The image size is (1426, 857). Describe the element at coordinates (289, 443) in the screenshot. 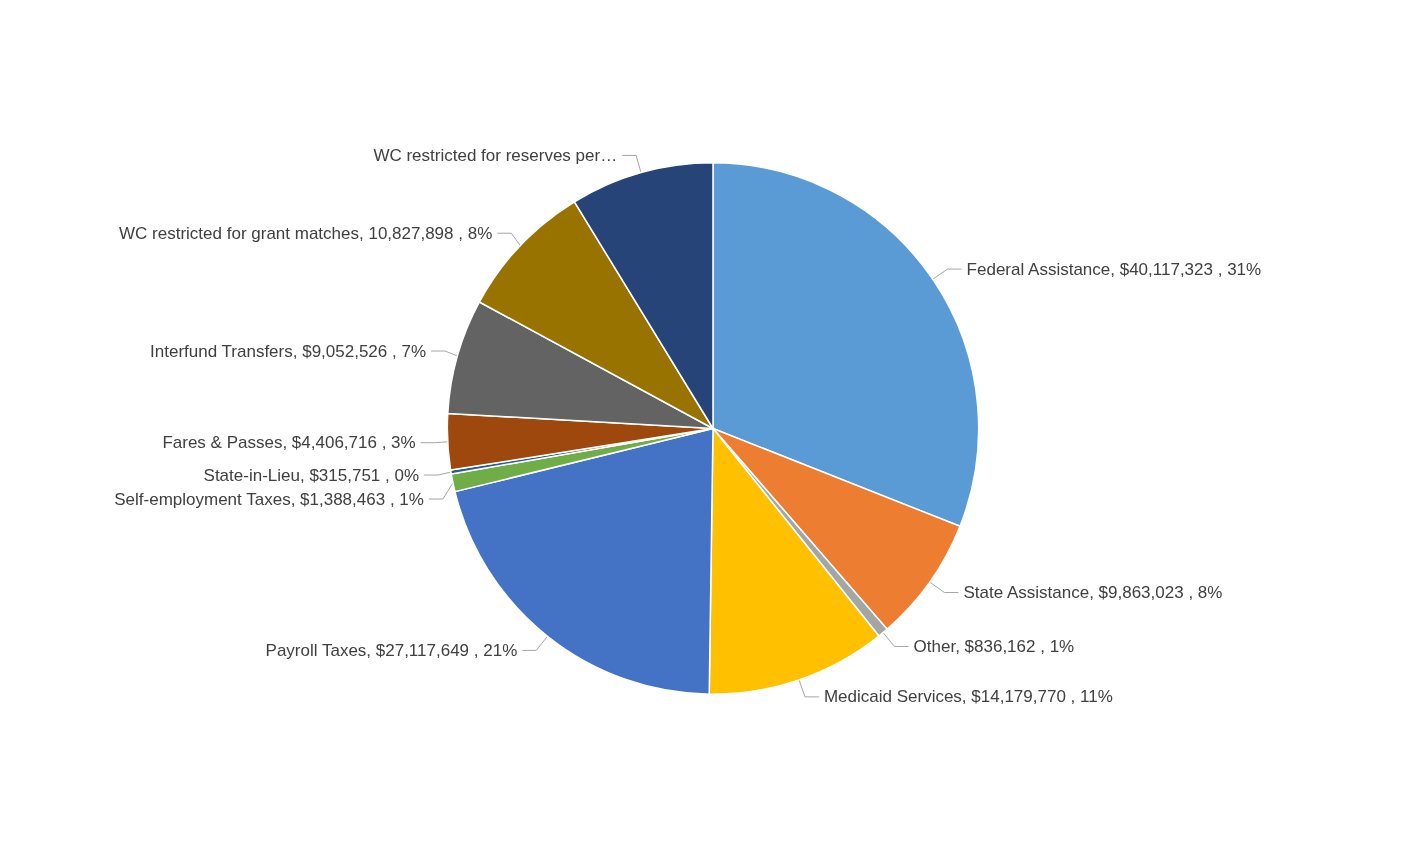

I see `slice-label: Fares & Passes, $4,406,716 , 3%` at that location.